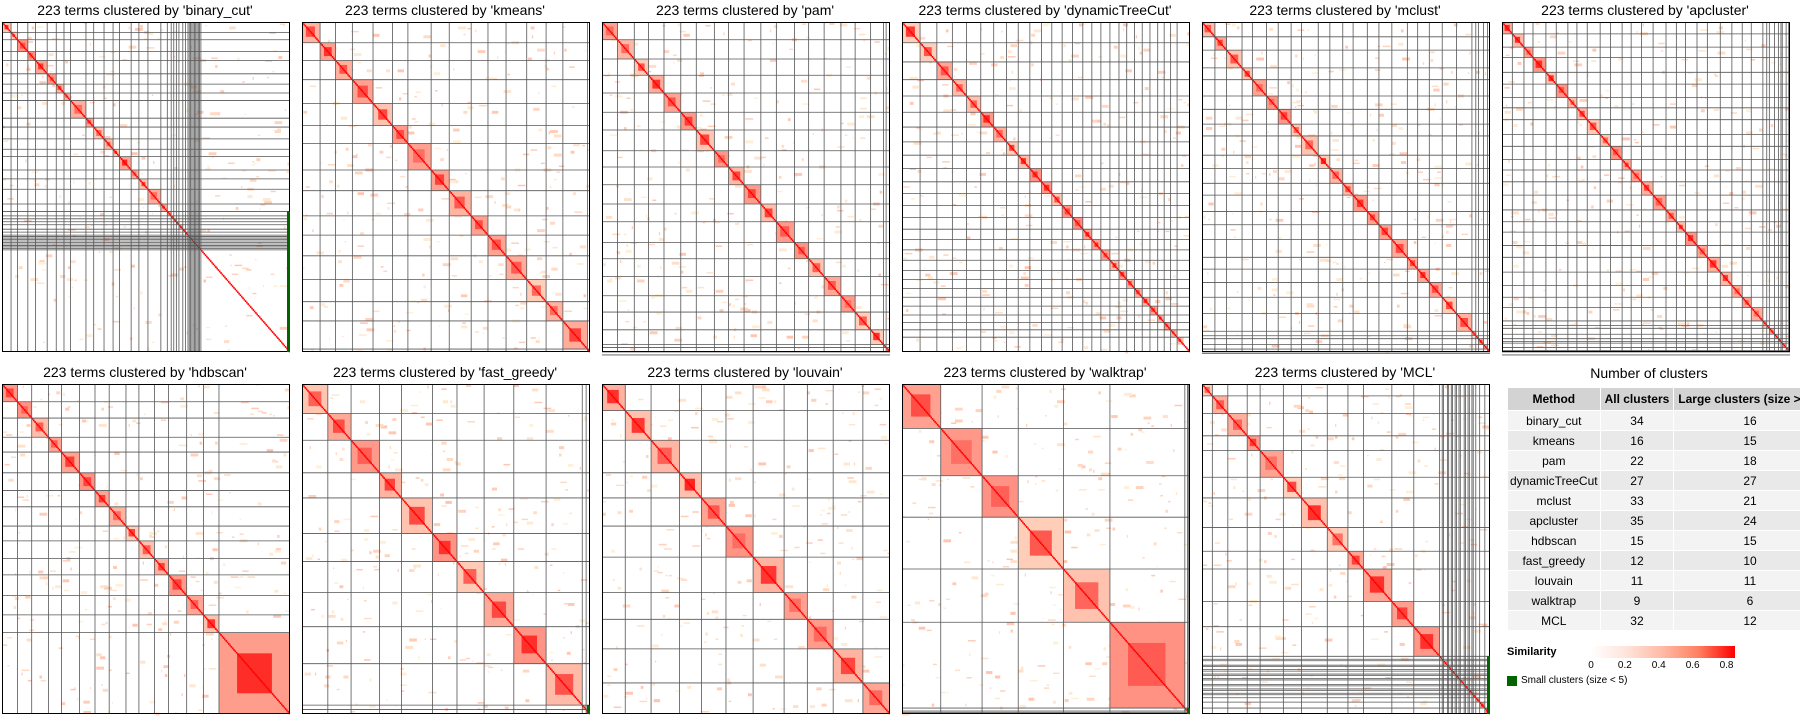 The image size is (1800, 720). What do you see at coordinates (445, 10) in the screenshot?
I see `panel-title: 223 terms clustered by 'kmeans'` at bounding box center [445, 10].